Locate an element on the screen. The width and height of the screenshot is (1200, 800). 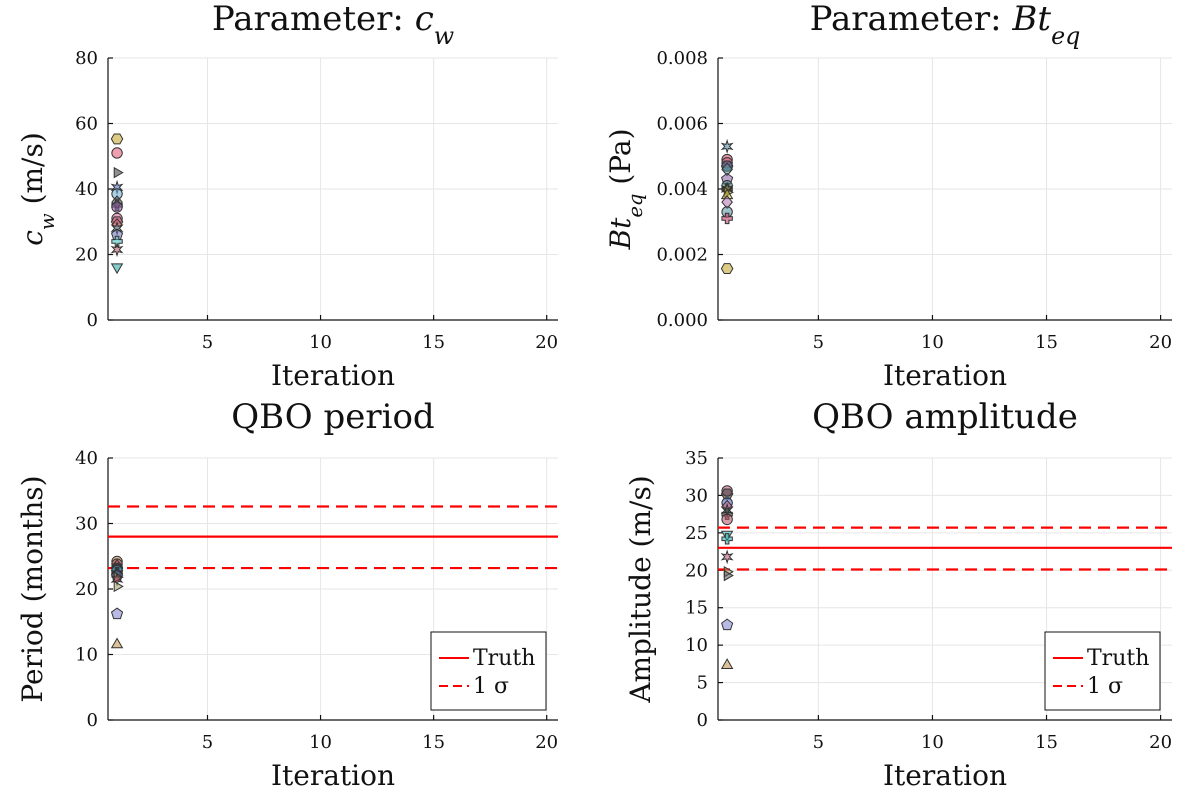
y-axis-label: Period (months) is located at coordinates (32, 588).